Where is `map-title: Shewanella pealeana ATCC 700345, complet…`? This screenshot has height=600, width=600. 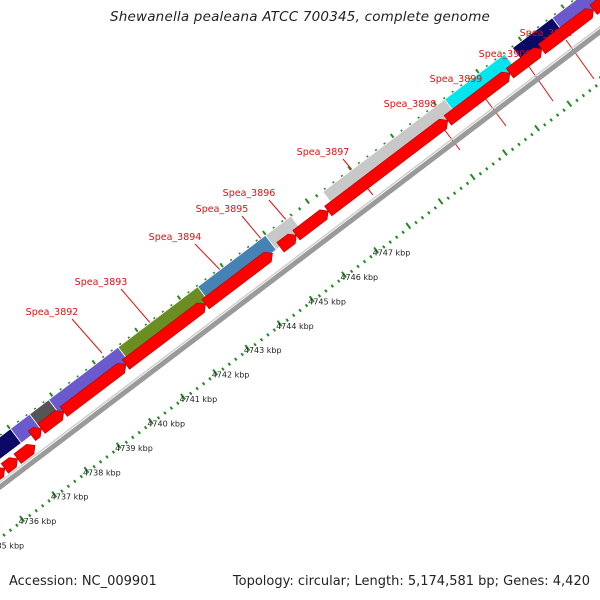 map-title: Shewanella pealeana ATCC 700345, complet… is located at coordinates (300, 17).